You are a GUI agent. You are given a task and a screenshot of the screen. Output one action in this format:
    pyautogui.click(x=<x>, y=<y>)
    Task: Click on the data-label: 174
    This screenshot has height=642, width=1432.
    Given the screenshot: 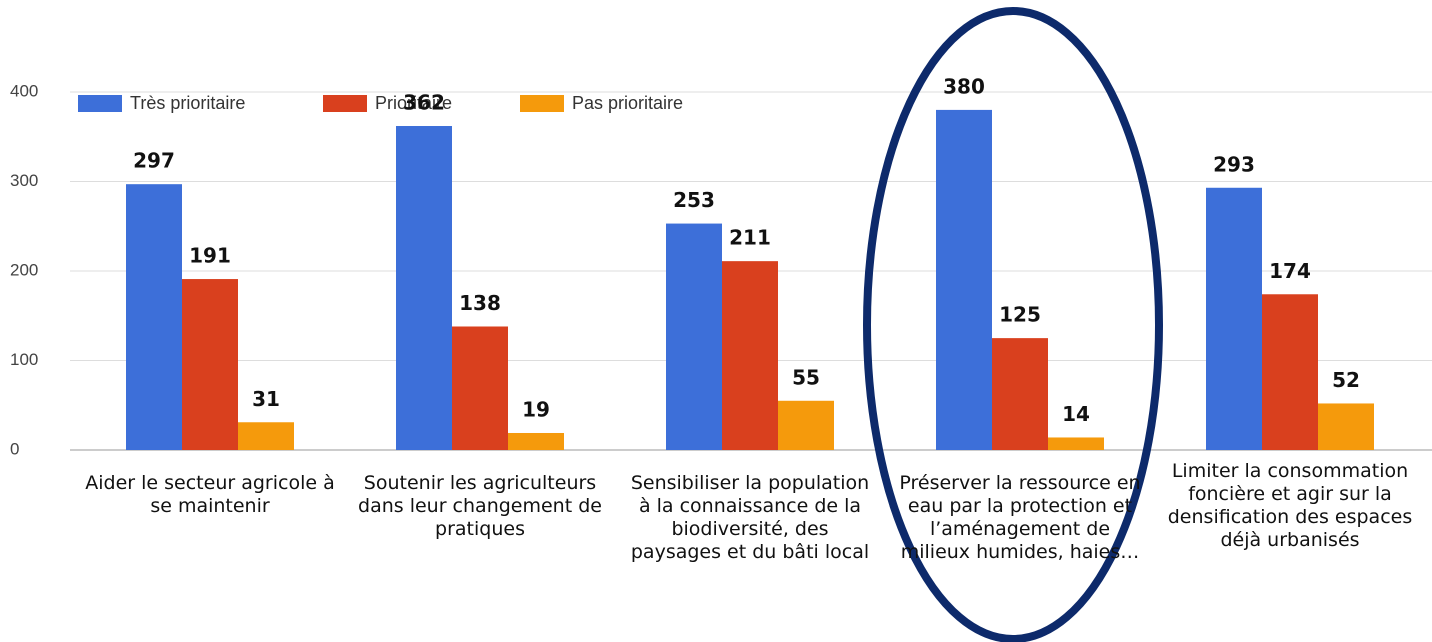 What is the action you would take?
    pyautogui.click(x=1290, y=271)
    